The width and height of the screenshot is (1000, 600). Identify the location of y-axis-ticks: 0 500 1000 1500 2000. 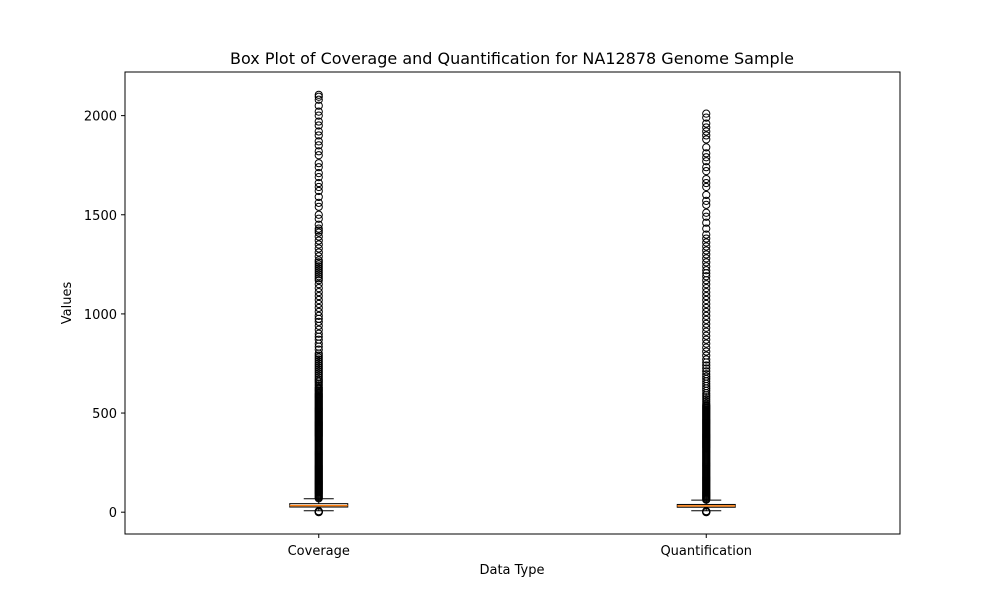
(104, 315).